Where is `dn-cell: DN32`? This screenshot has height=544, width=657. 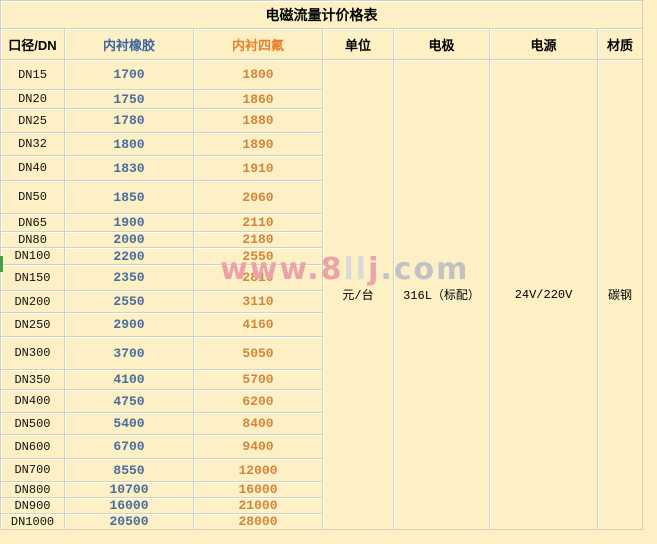
dn-cell: DN32 is located at coordinates (32, 144).